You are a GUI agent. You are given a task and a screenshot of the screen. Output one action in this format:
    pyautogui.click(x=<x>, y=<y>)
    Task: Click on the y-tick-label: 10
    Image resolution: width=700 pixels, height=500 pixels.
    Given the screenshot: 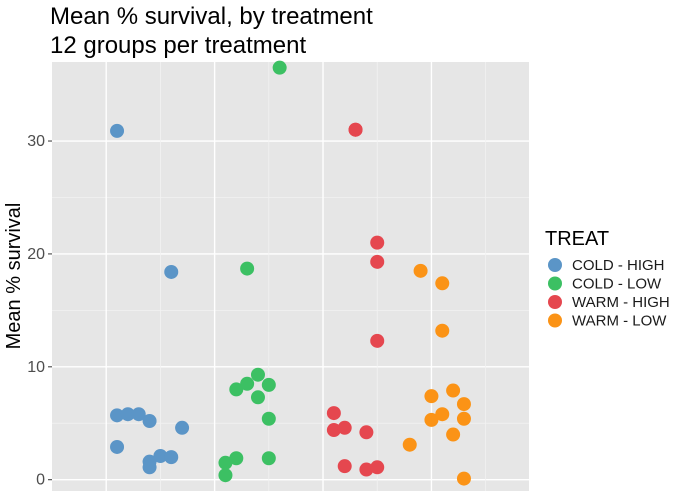 What is the action you would take?
    pyautogui.click(x=36, y=367)
    